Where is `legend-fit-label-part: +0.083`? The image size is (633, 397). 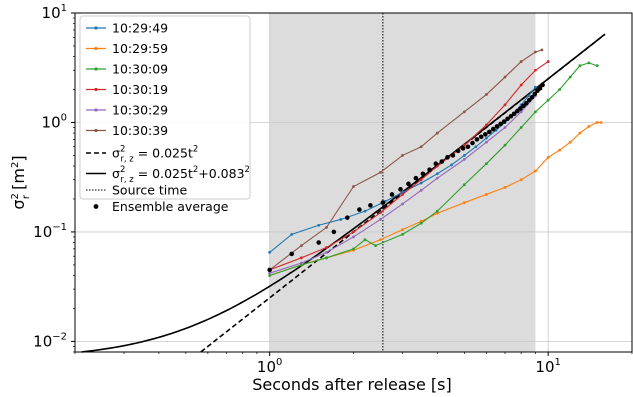
legend-fit-label-part: +0.083 is located at coordinates (221, 173).